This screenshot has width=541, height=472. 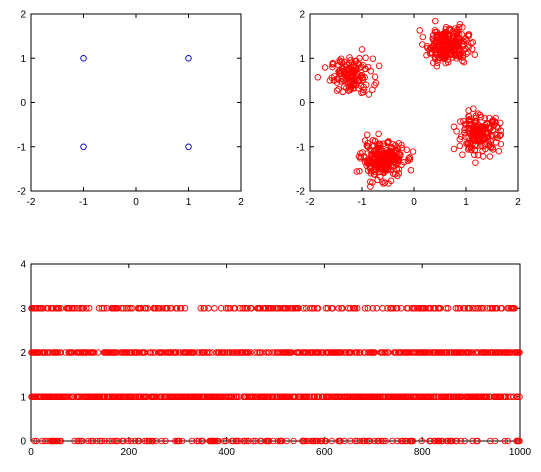 I want to click on y-tick-label: -1, so click(x=300, y=147).